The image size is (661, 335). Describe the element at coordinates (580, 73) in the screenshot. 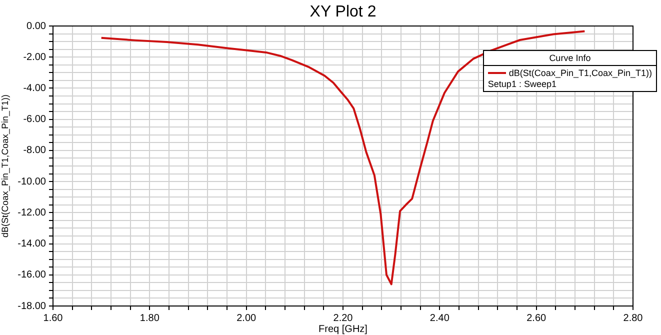

I see `legend-label: dB(St(Coax_Pin_T1,Coax_Pin_T1))` at that location.